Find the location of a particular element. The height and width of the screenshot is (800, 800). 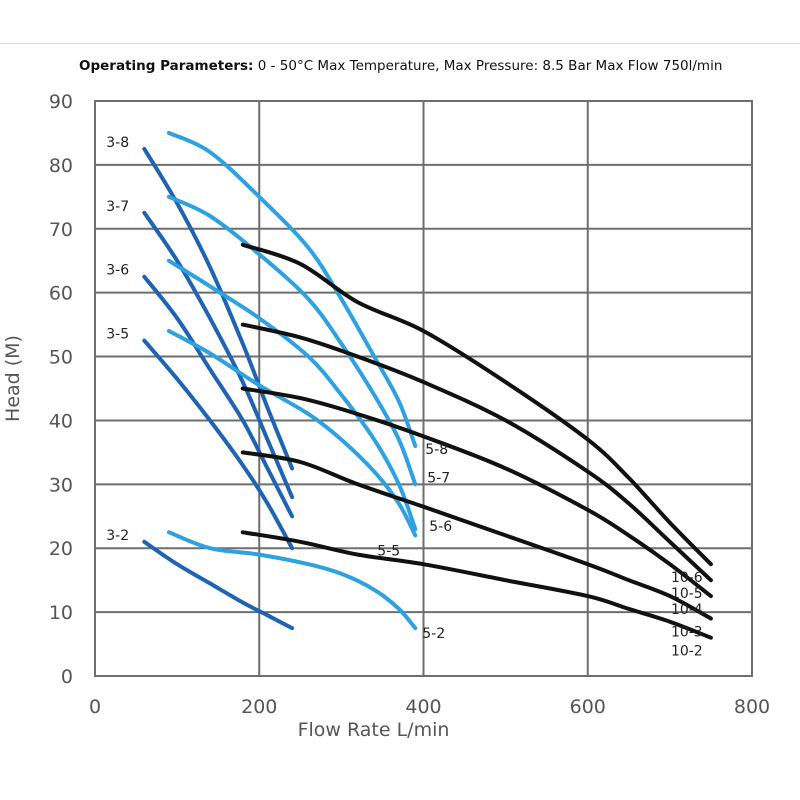

x-tick-label: 200 is located at coordinates (259, 707).